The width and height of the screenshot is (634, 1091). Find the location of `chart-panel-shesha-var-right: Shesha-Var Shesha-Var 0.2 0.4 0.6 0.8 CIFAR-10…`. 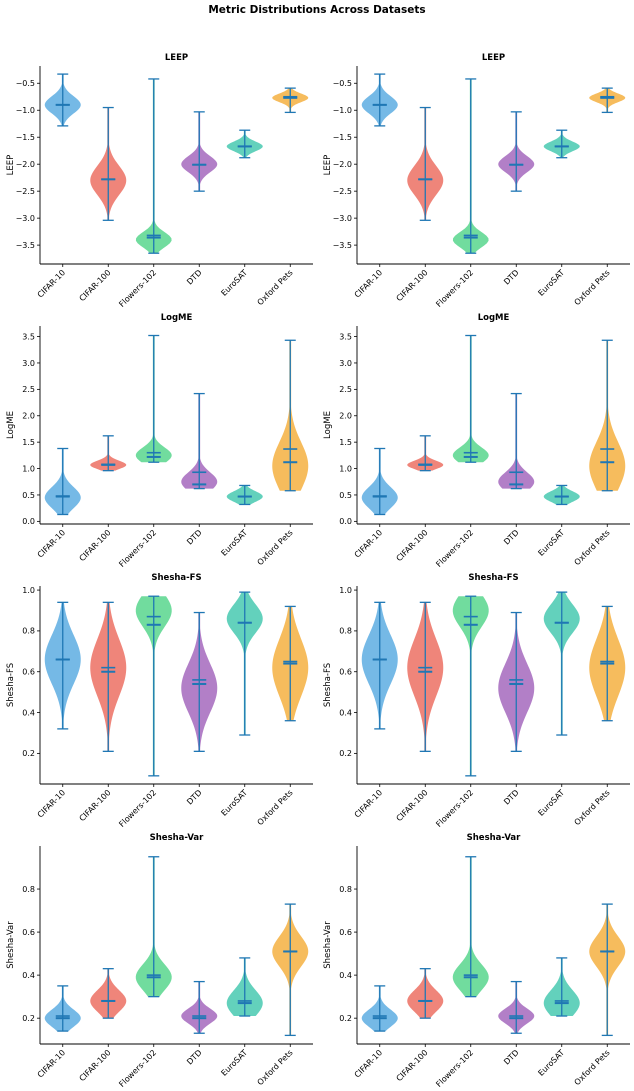

chart-panel-shesha-var-right: Shesha-Var Shesha-Var 0.2 0.4 0.6 0.8 CIFAR-10… is located at coordinates (476, 961).